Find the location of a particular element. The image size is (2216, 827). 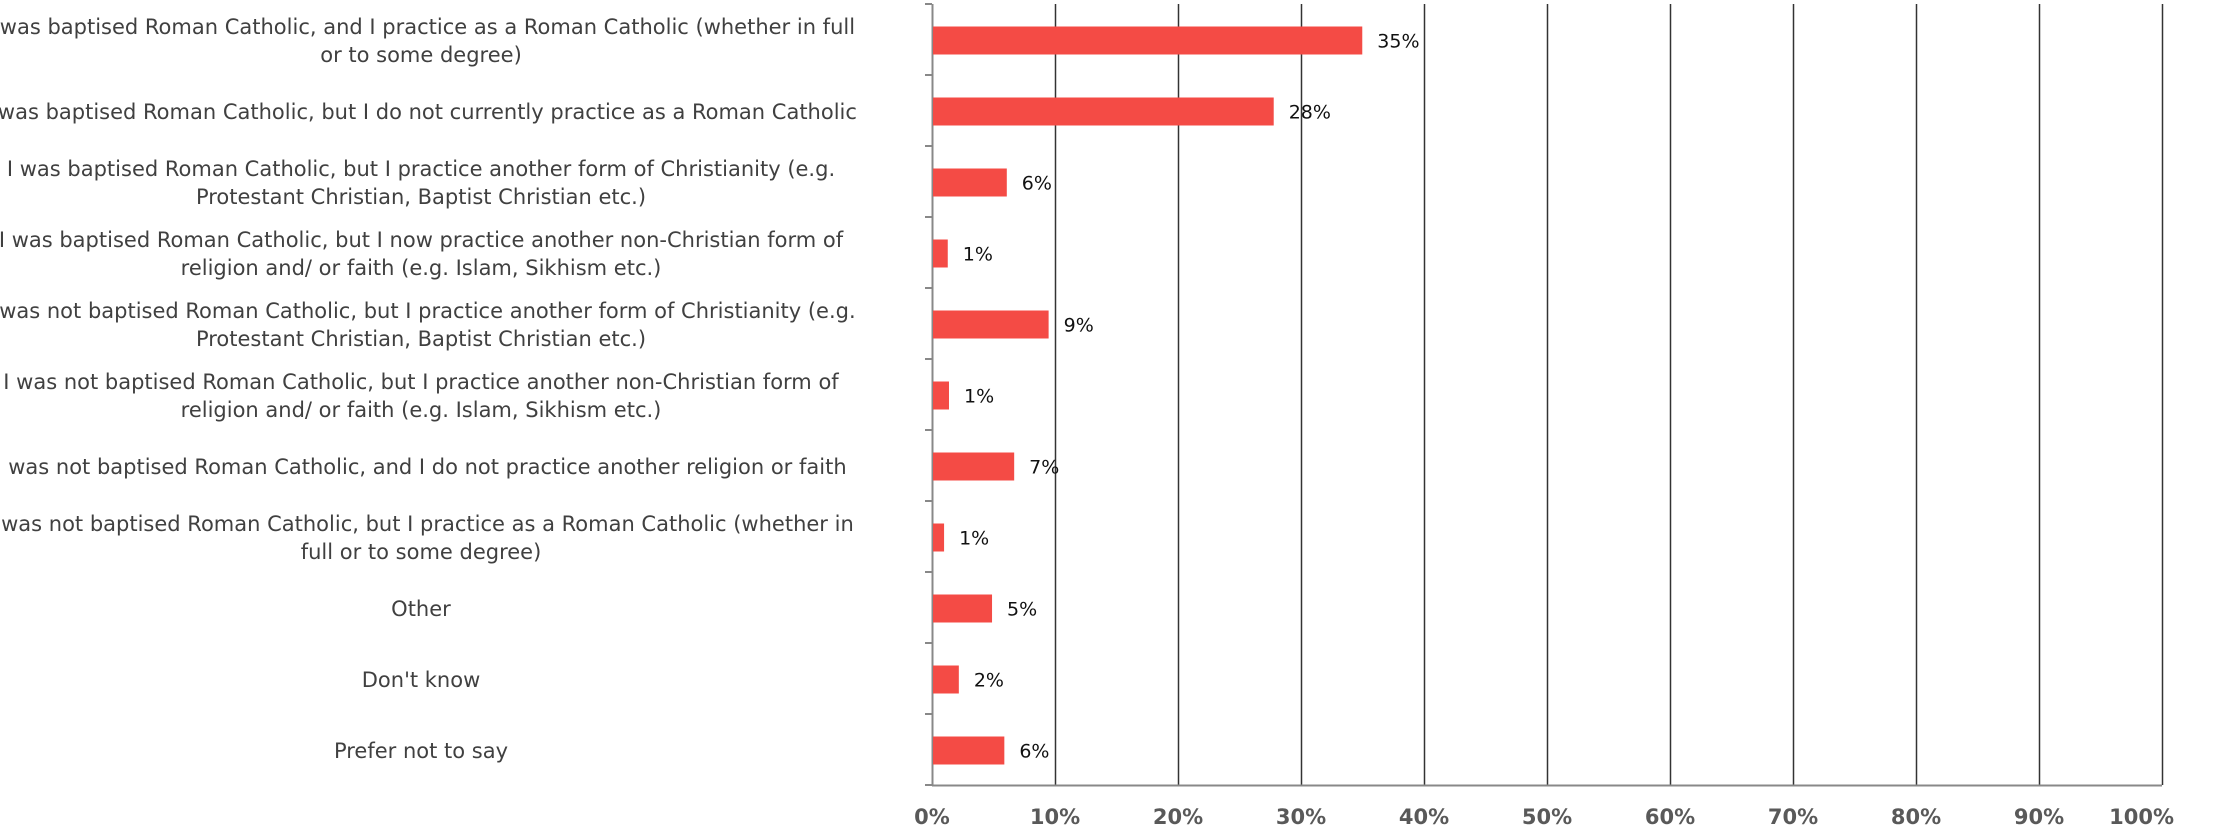

category-label: Other is located at coordinates (421, 608).